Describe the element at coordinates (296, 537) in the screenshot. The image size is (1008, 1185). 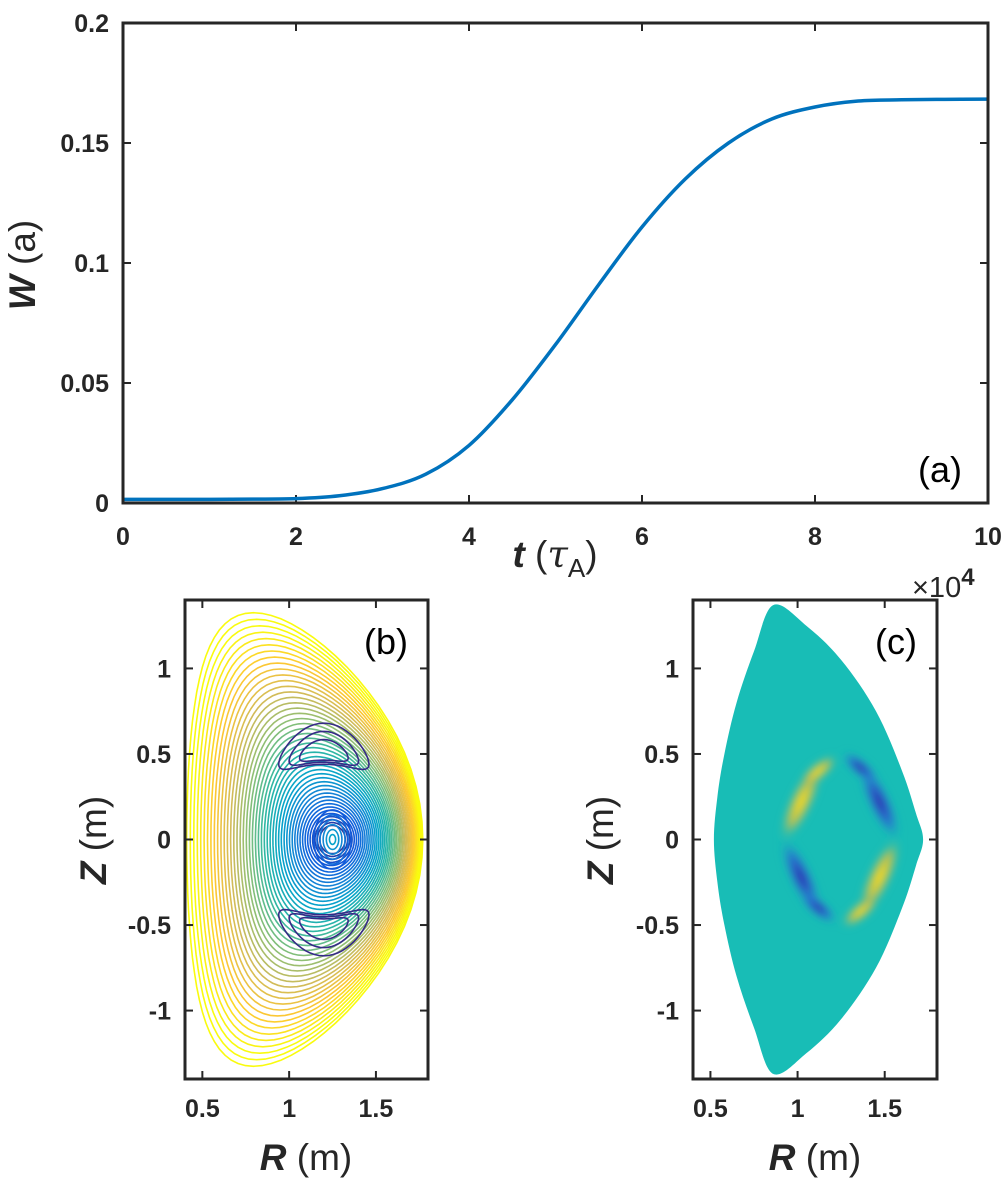
I see `panel-a-xtick-label: 2` at that location.